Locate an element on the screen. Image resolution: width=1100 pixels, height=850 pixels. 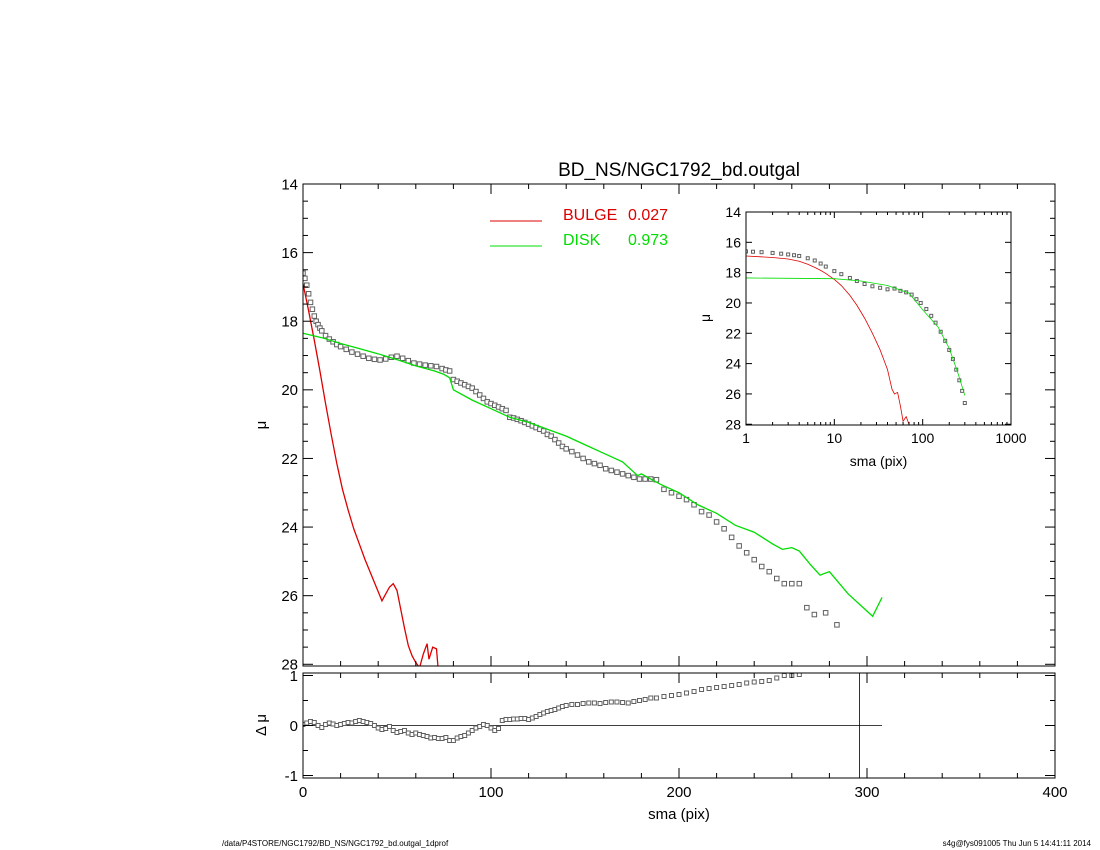
main-bulge-model-line is located at coordinates (371, 474).